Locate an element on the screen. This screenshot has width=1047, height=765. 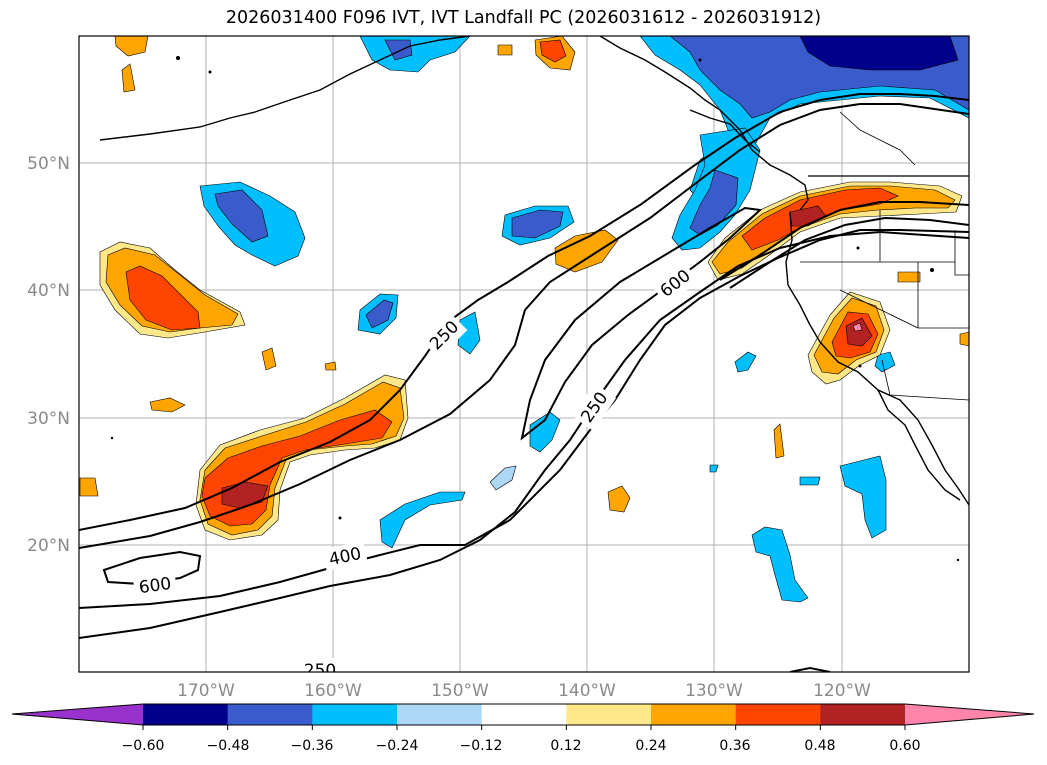
colorbar-ticks is located at coordinates (524, 727).